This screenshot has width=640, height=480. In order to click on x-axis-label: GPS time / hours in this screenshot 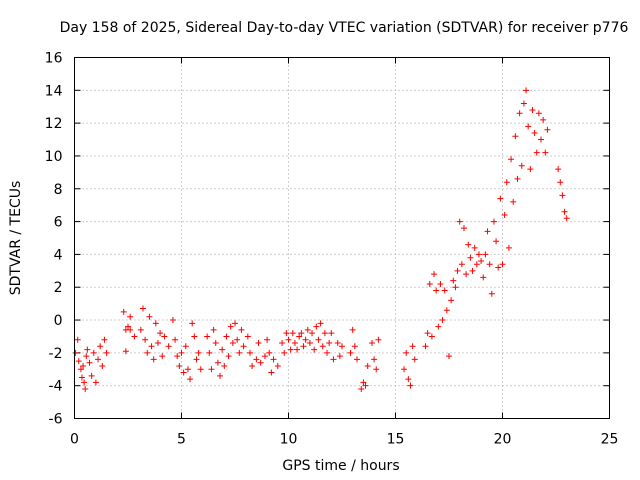, I will do `click(340, 466)`.